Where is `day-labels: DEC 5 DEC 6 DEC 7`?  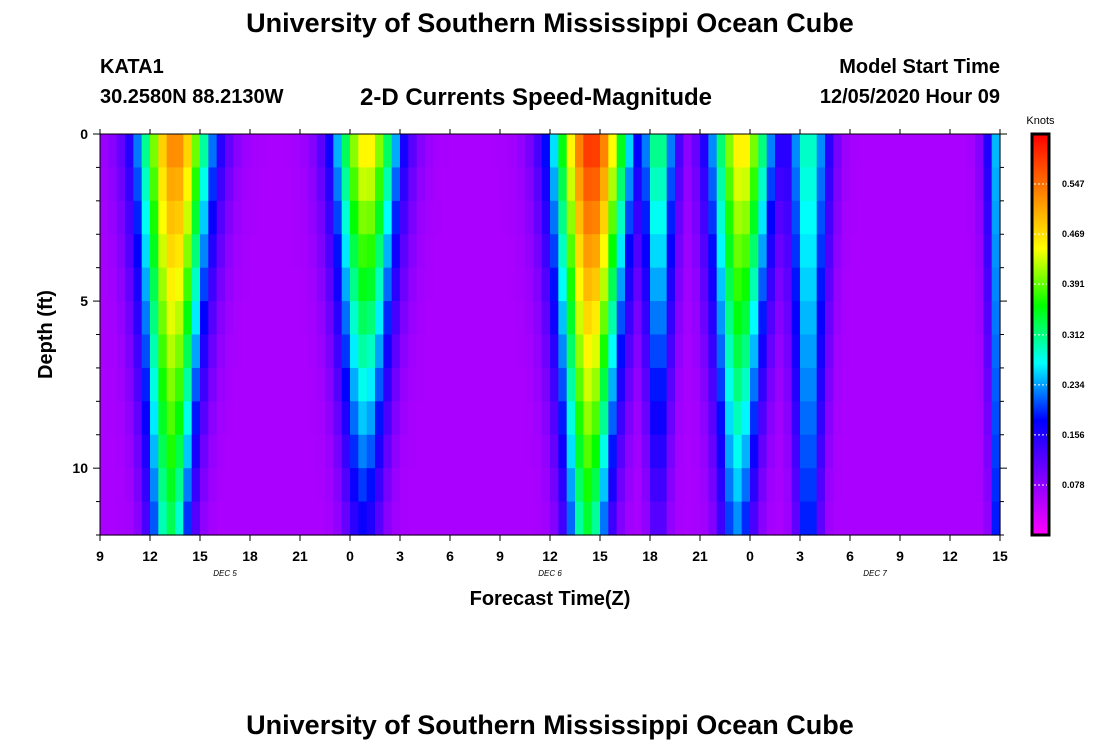
day-labels: DEC 5 DEC 6 DEC 7 is located at coordinates (550, 573).